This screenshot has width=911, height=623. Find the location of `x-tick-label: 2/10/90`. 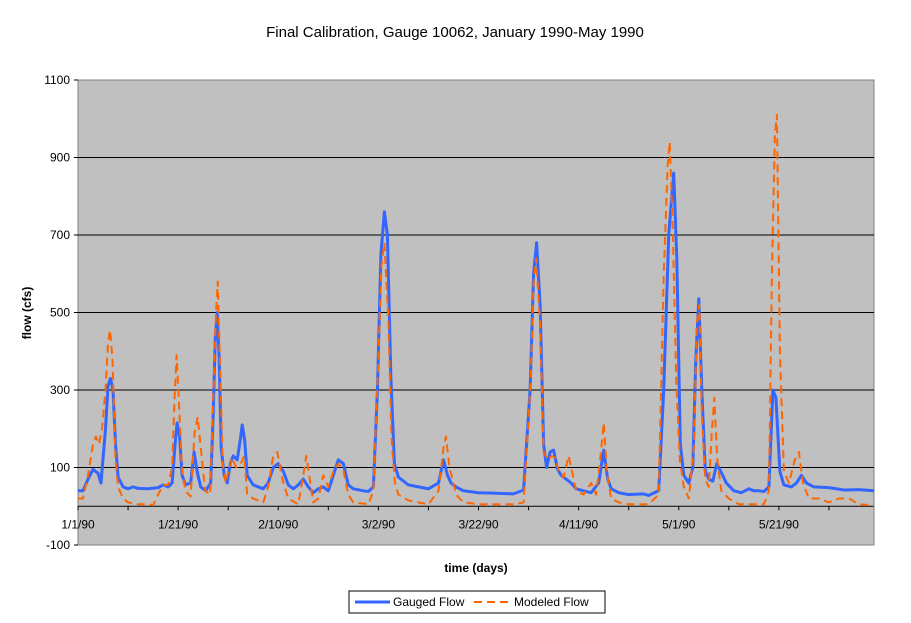

x-tick-label: 2/10/90 is located at coordinates (278, 524).